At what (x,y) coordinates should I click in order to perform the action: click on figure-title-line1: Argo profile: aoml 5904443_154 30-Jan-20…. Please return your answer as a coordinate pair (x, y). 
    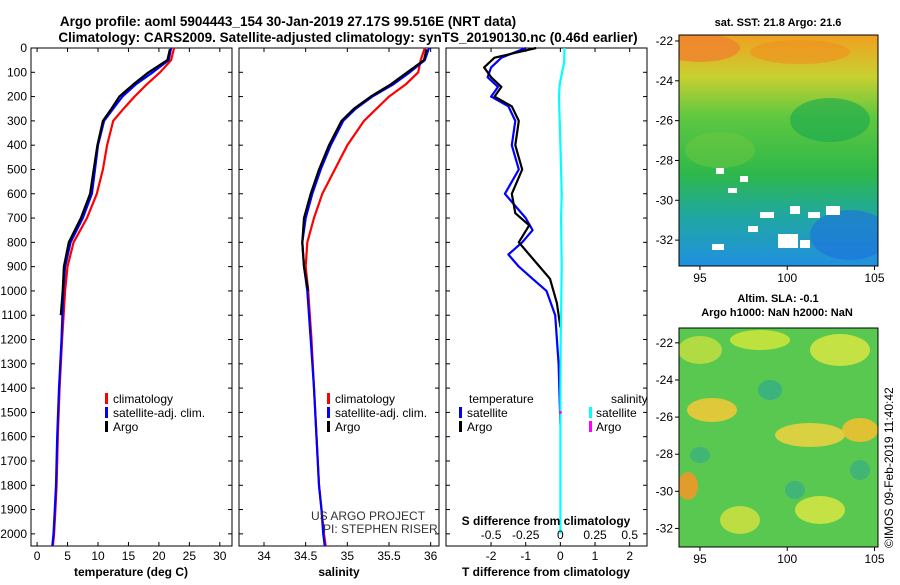
    Looking at the image, I should click on (288, 21).